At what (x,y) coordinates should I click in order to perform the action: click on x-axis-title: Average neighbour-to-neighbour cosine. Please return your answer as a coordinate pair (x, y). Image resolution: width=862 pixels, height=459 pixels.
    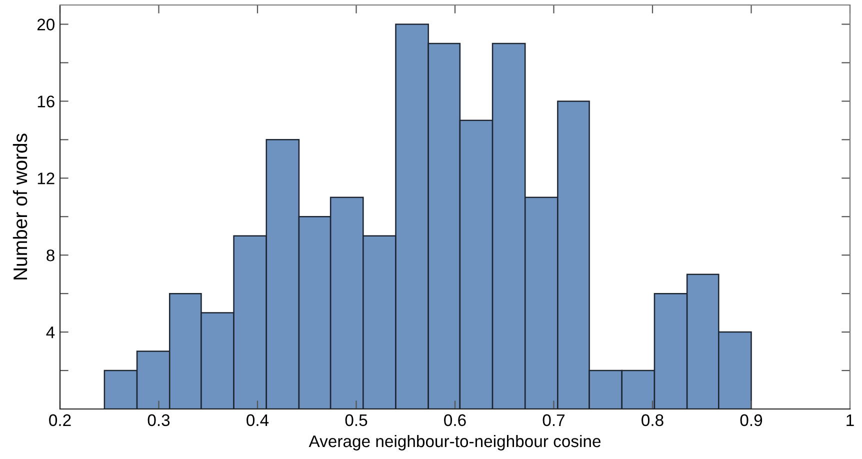
    Looking at the image, I should click on (454, 442).